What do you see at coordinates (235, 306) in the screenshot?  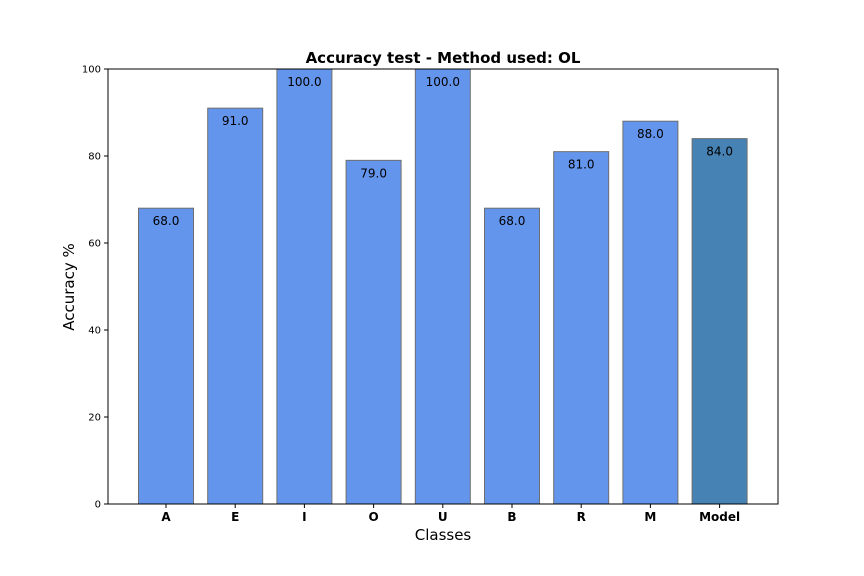 I see `bar-e` at bounding box center [235, 306].